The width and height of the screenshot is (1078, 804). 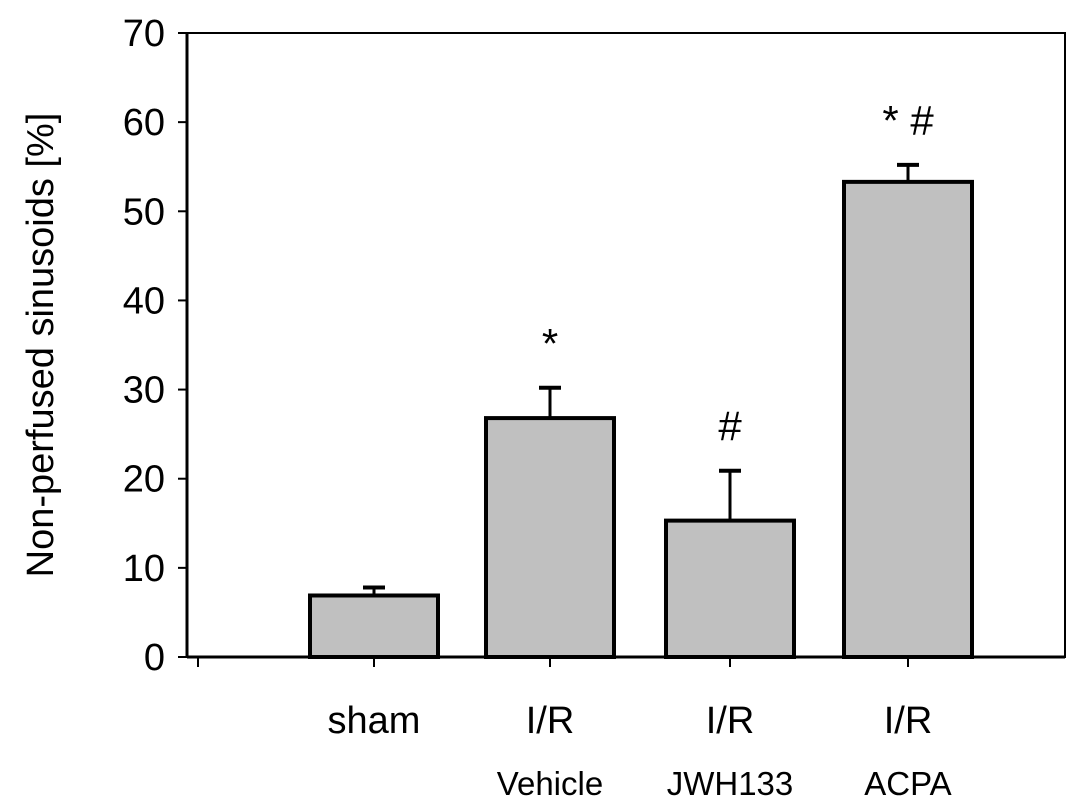 What do you see at coordinates (907, 783) in the screenshot?
I see `x-subcategory-label: ACPA` at bounding box center [907, 783].